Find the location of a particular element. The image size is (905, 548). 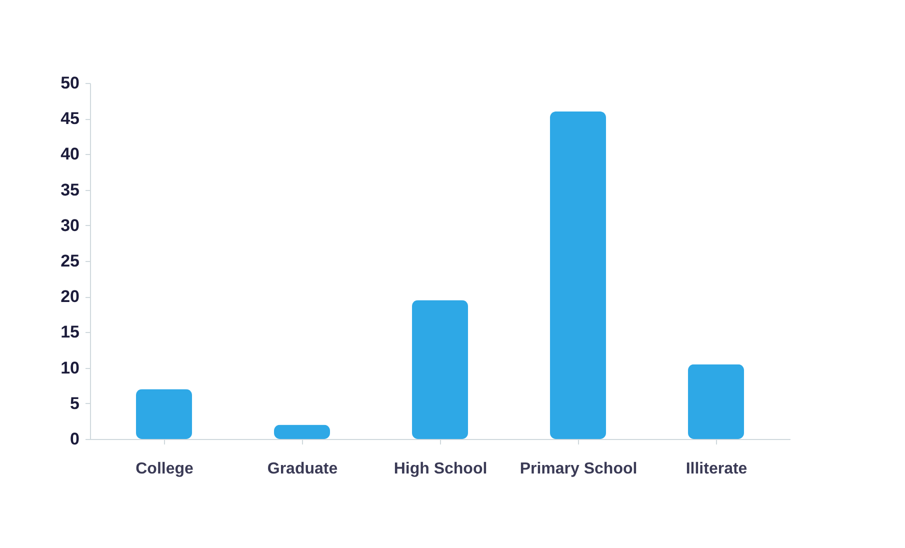

x-tick-label: Illiterate is located at coordinates (717, 469).